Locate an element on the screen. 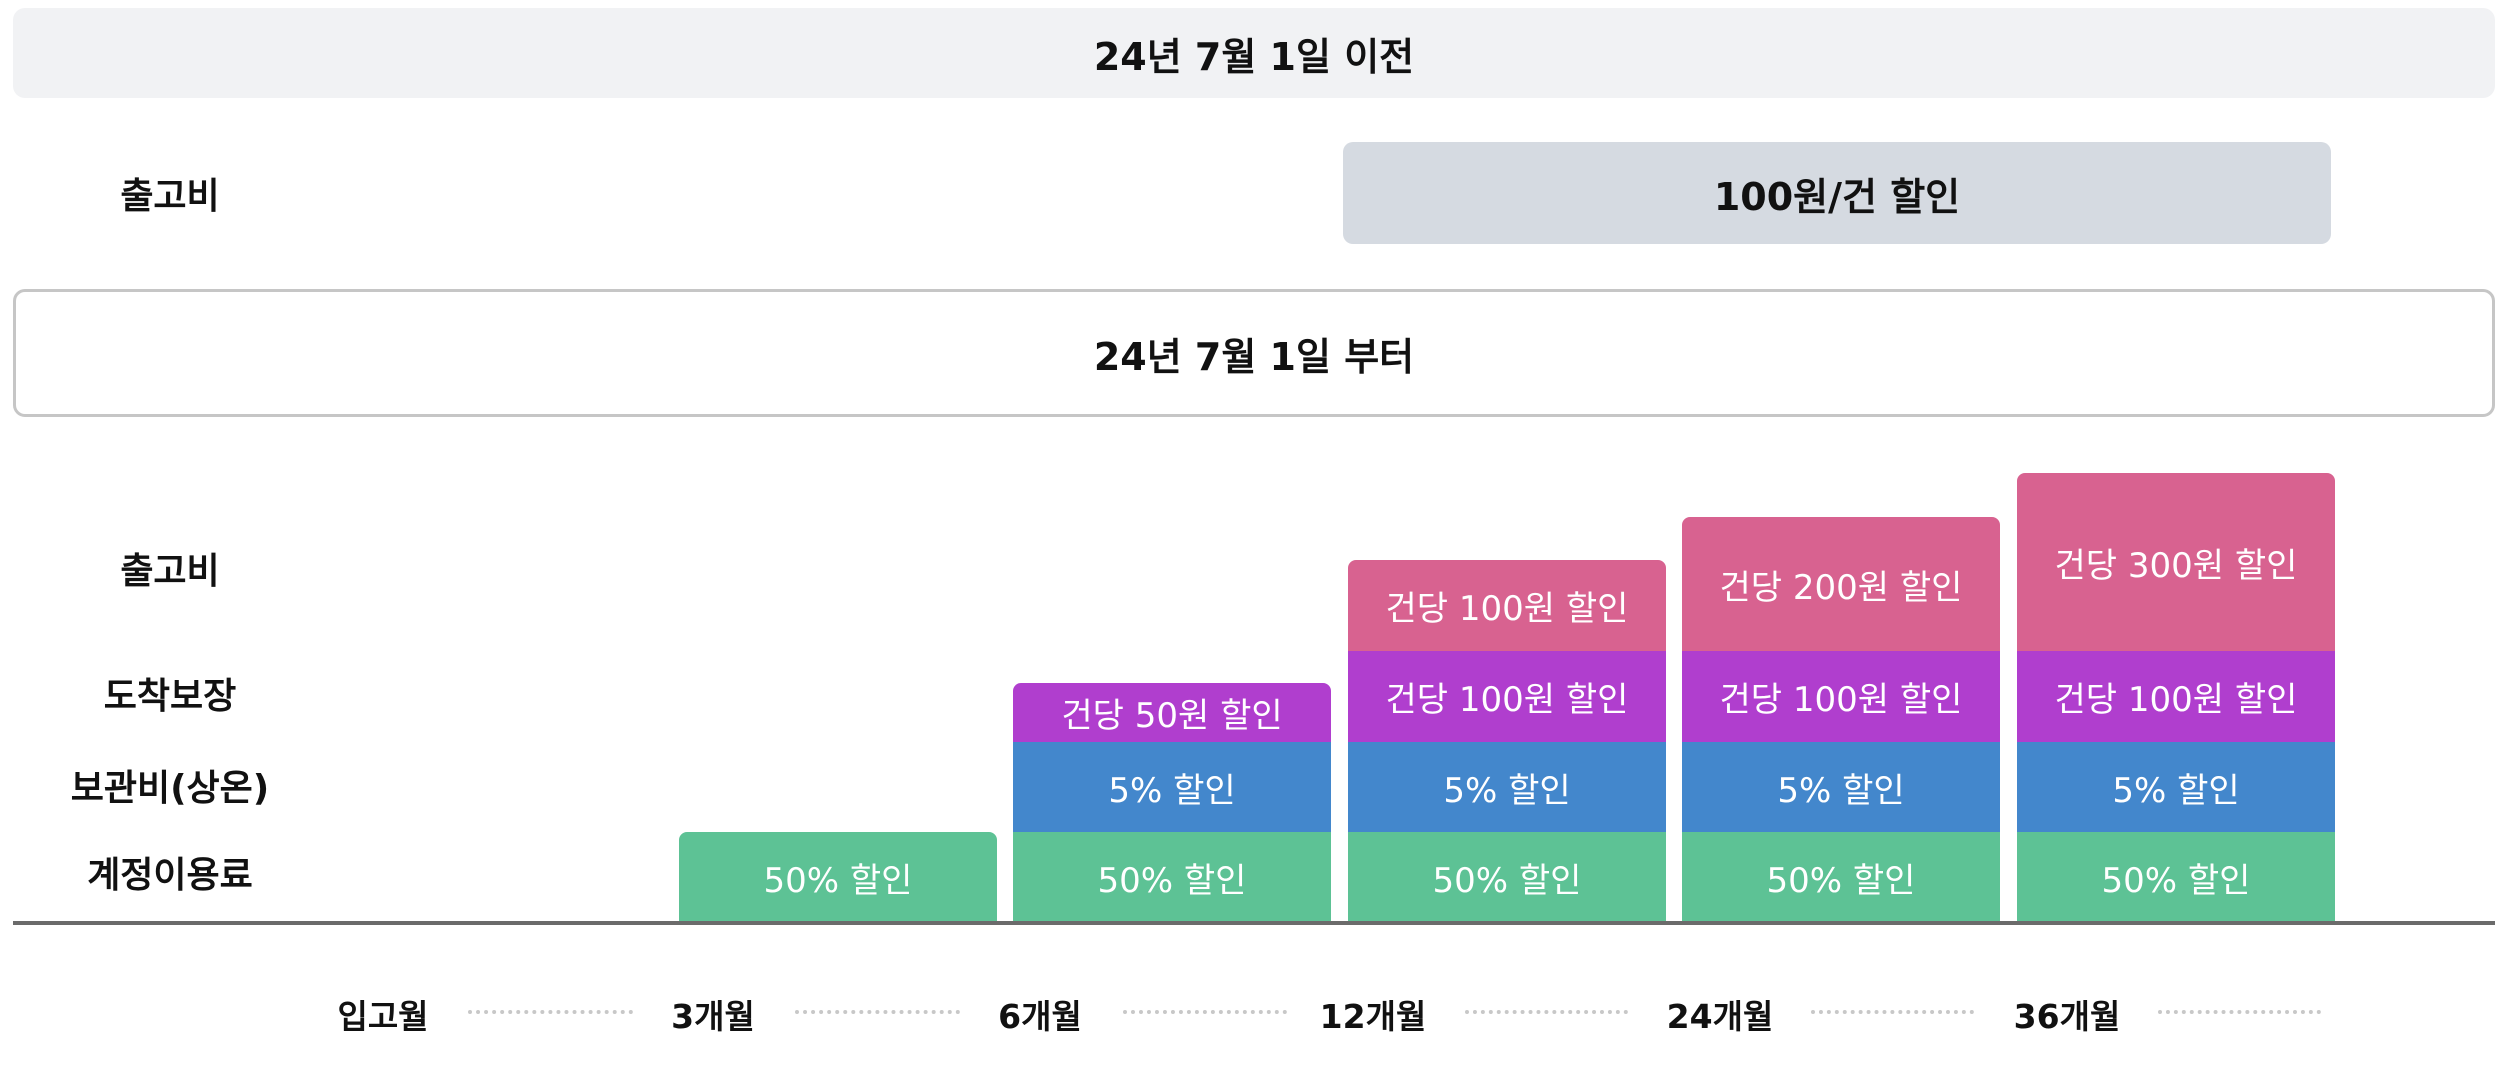 The width and height of the screenshot is (2508, 1068). banner-from-july: 24년 7월 1일 부터 is located at coordinates (1254, 353).